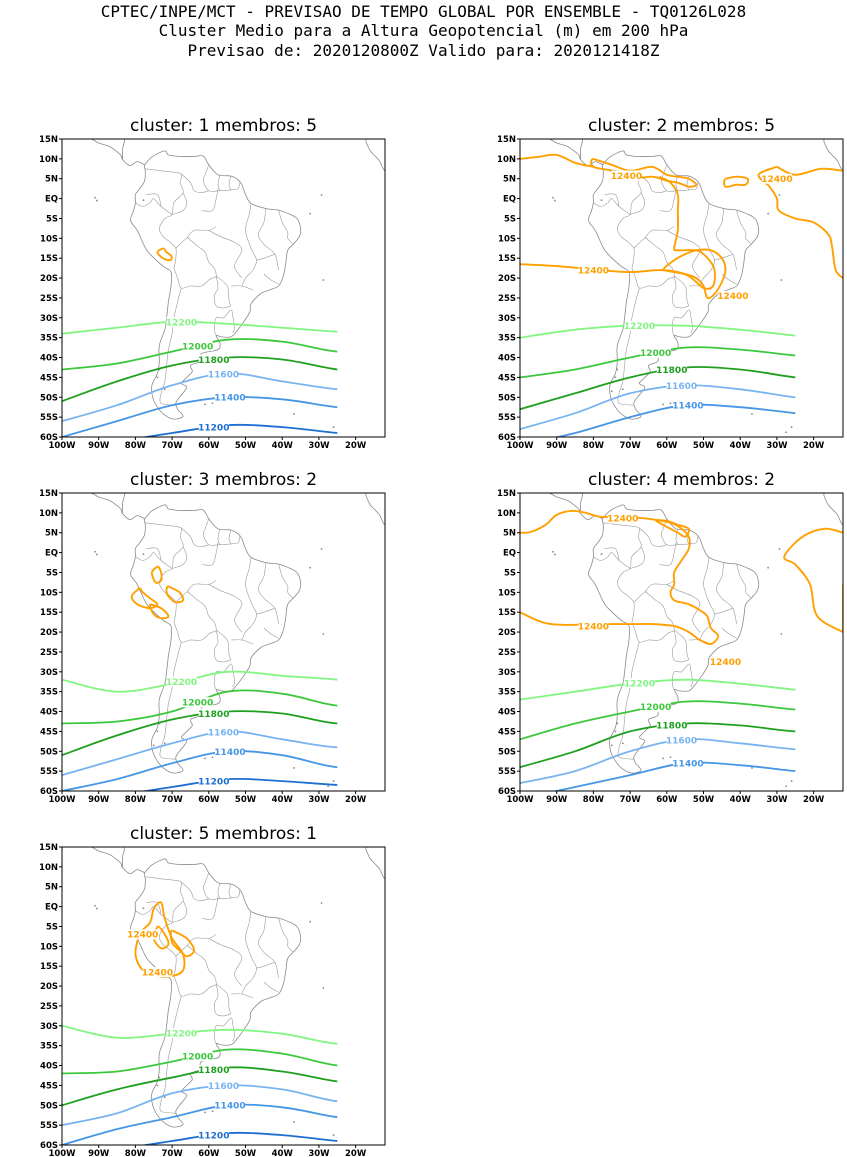 This screenshot has width=847, height=1157. I want to click on contour-label-12400: 12400, so click(593, 627).